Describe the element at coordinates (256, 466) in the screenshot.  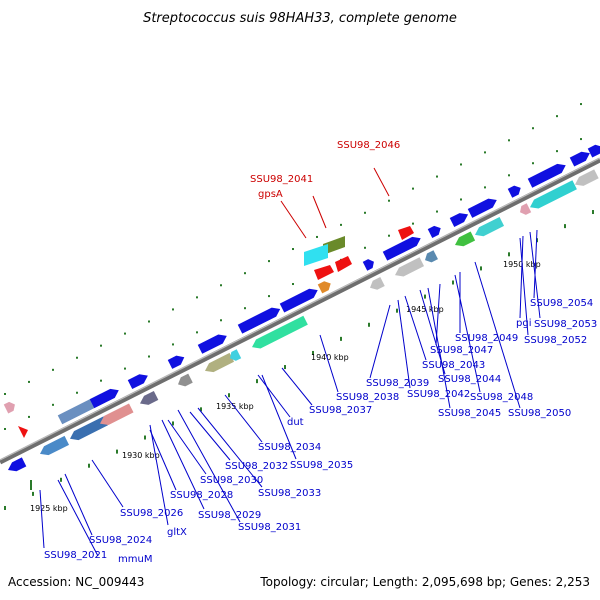
I see `gene-label-ssu98-2032: SSU98_2032` at that location.